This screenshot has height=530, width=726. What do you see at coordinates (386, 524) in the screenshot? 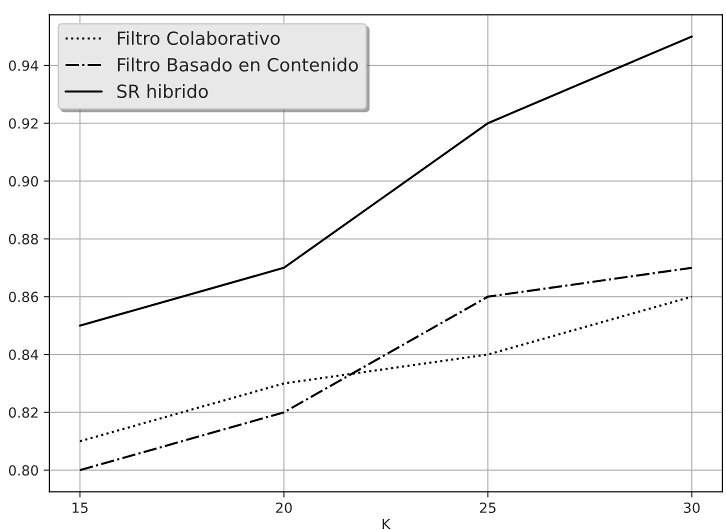
I see `x-axis-title: K` at bounding box center [386, 524].